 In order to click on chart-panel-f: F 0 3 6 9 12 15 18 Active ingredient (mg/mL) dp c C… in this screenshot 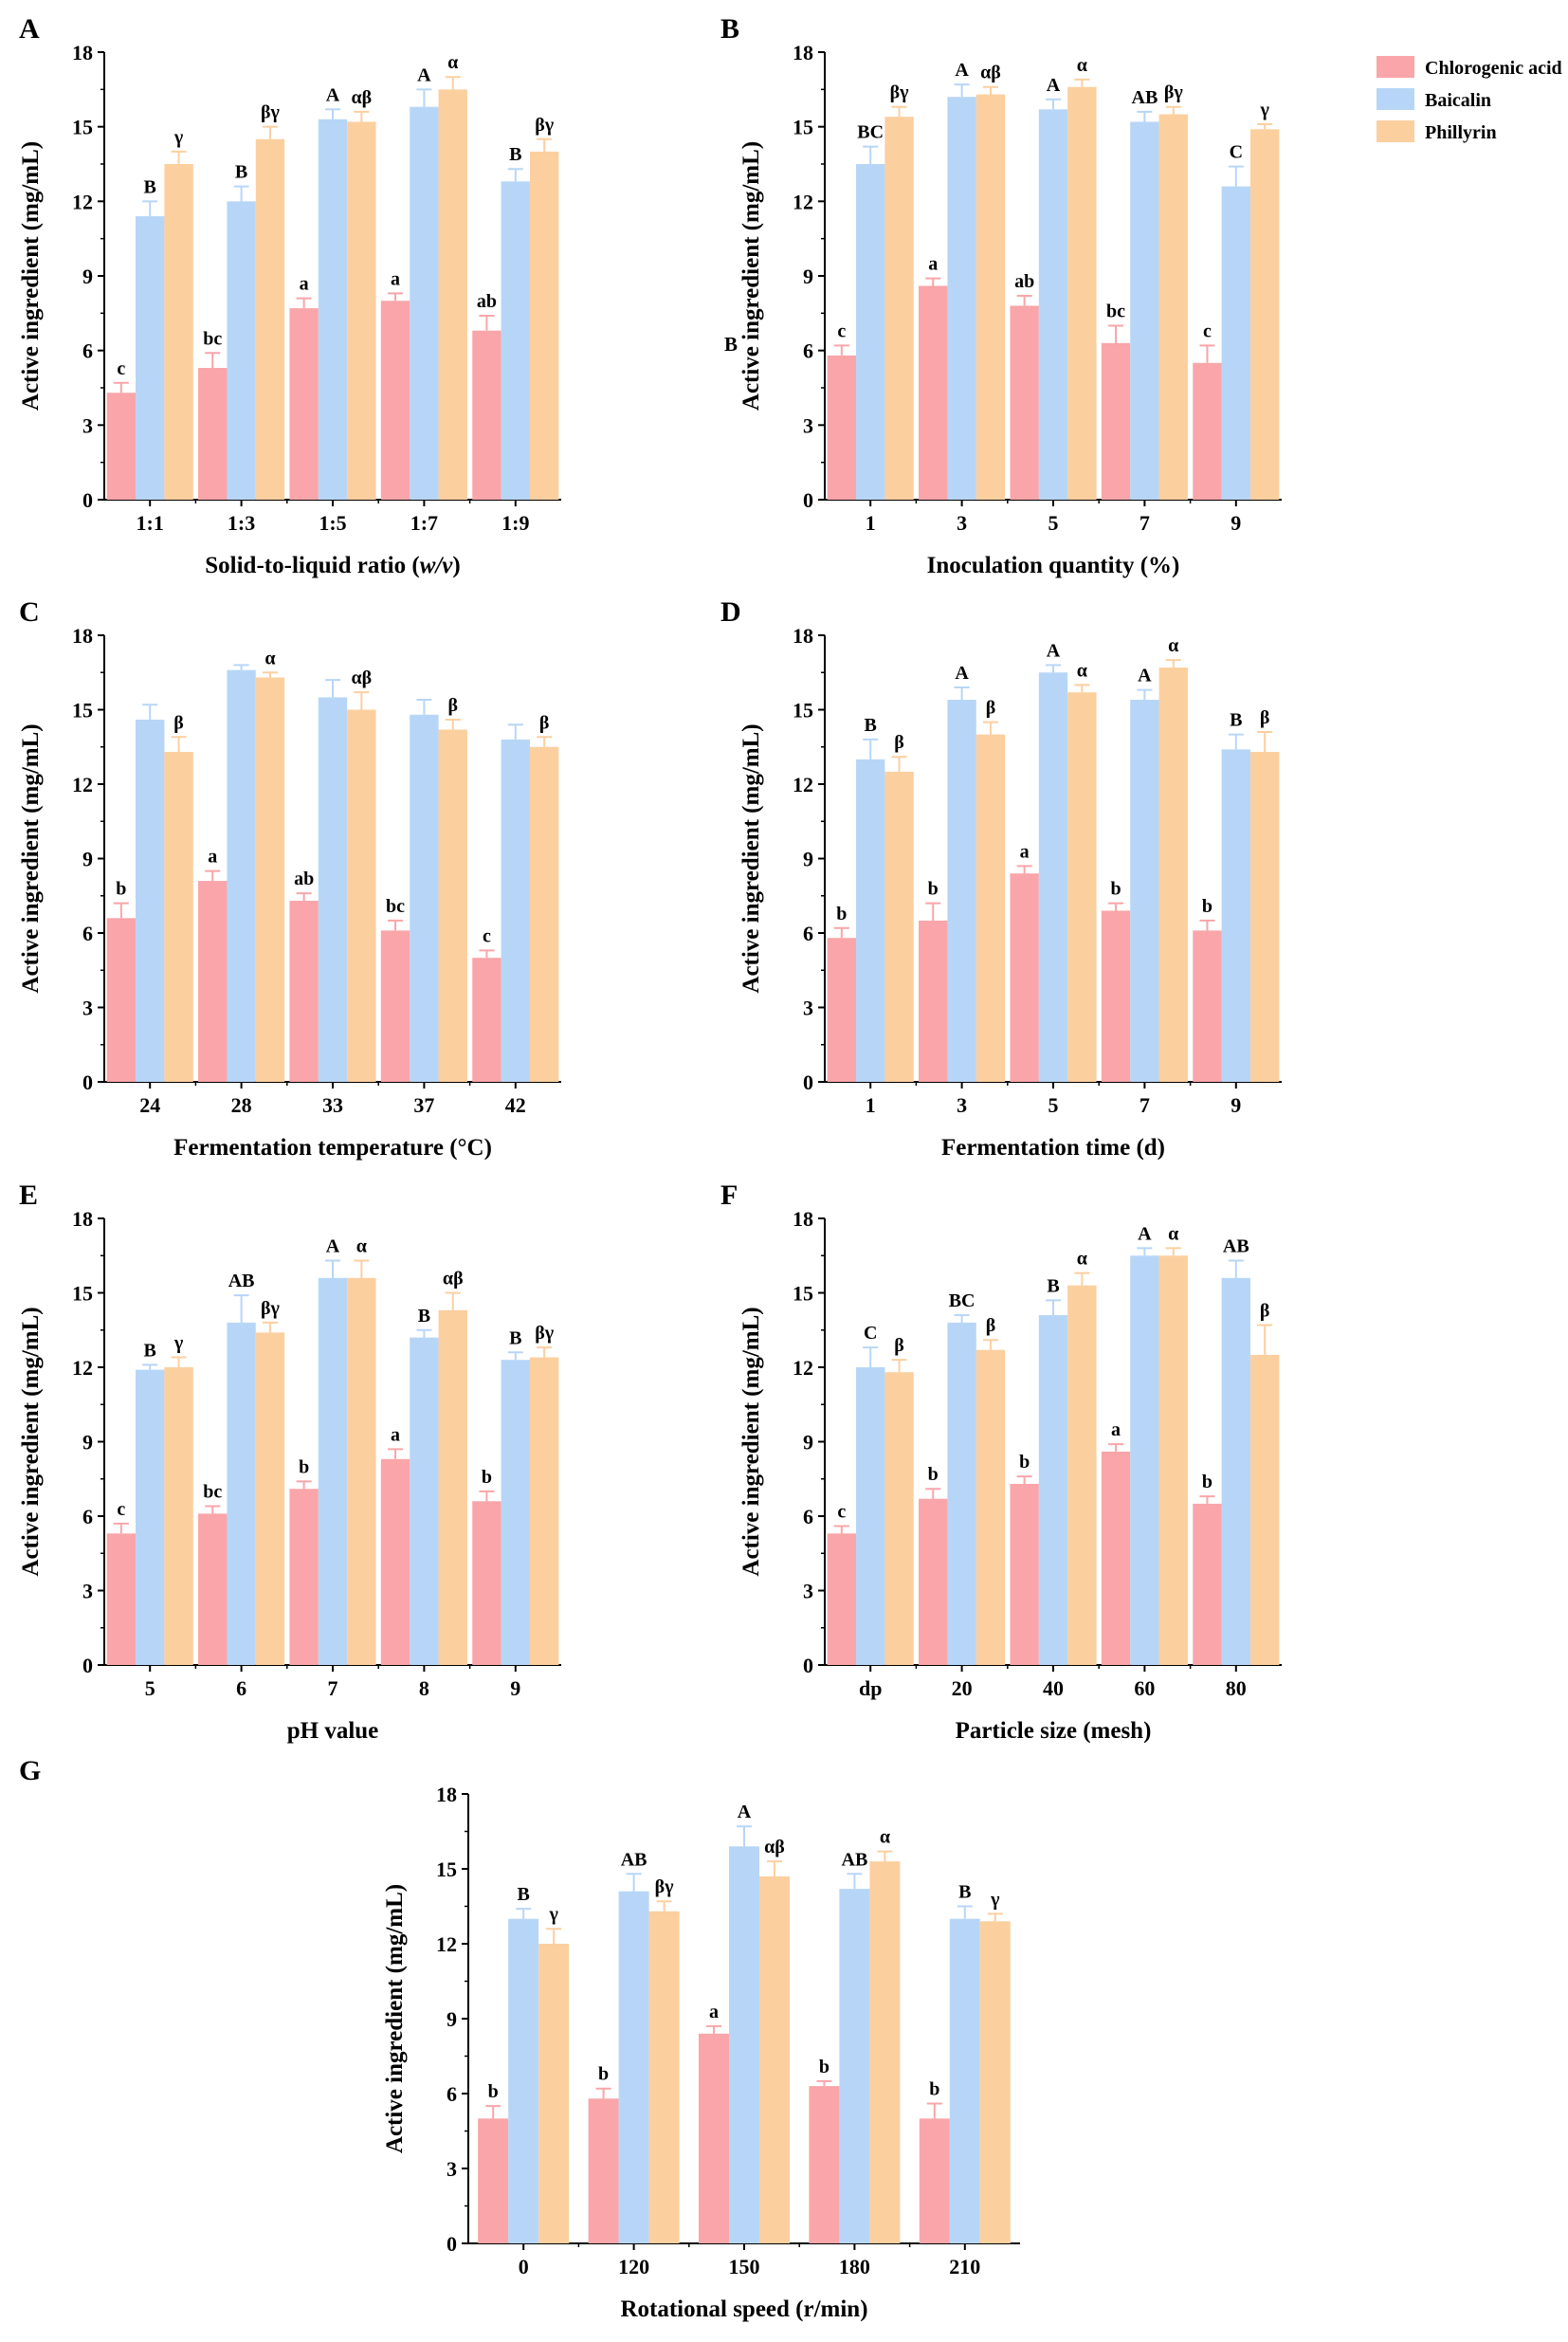, I will do `click(1001, 1462)`.